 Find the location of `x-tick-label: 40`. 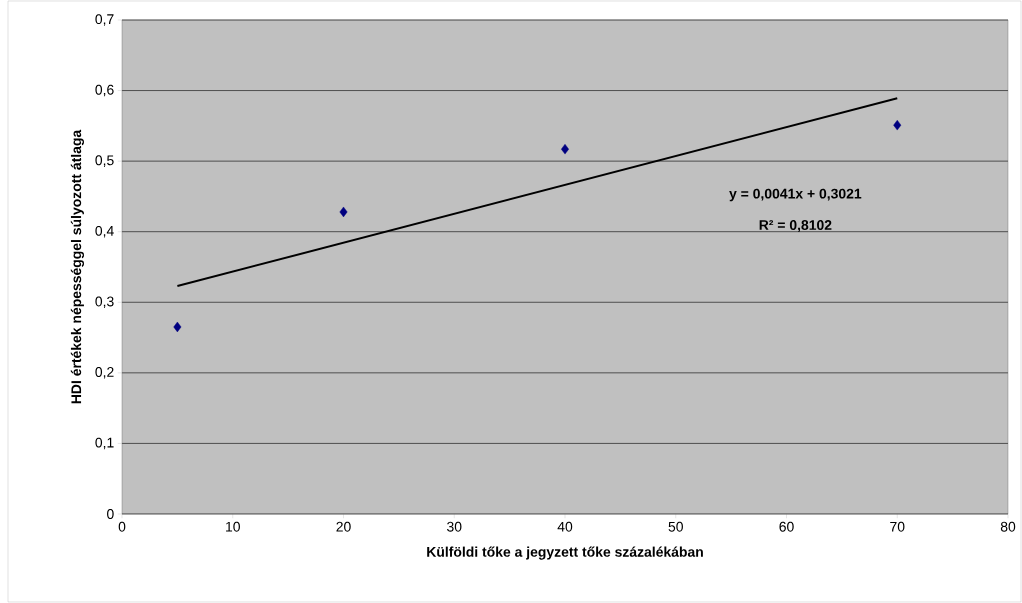

x-tick-label: 40 is located at coordinates (565, 526).